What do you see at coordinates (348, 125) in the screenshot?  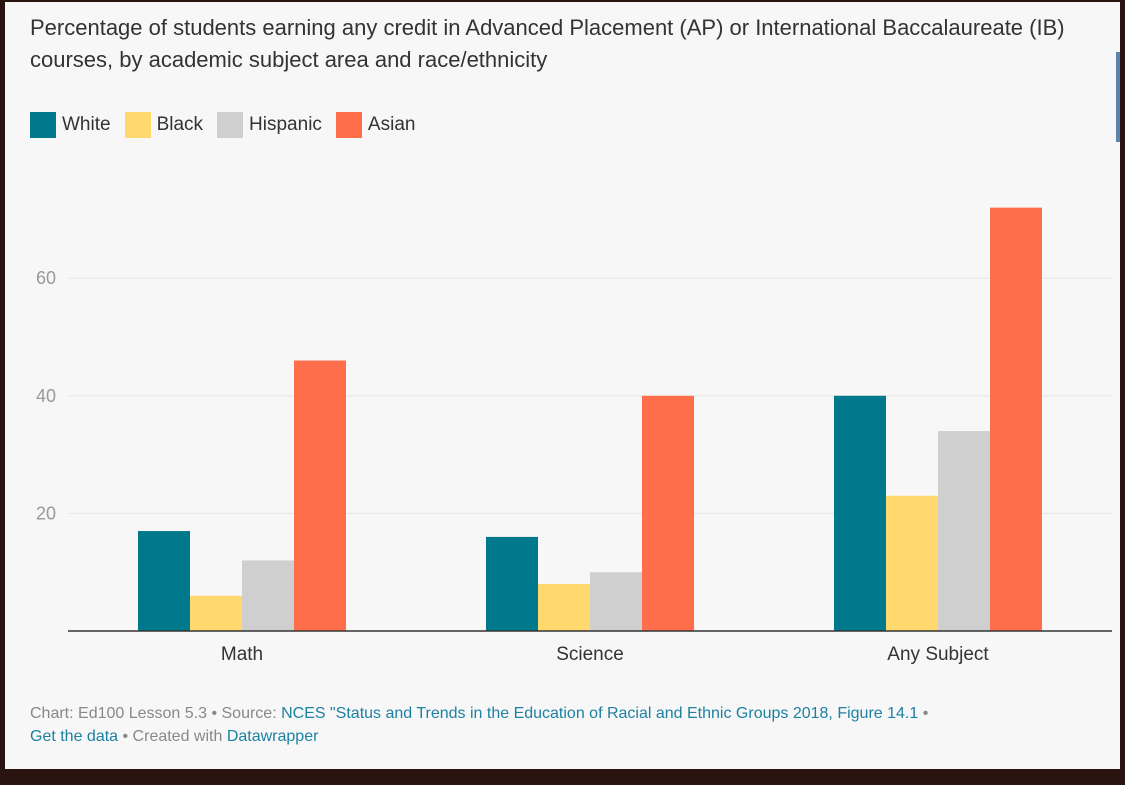 I see `legend-swatch-asian` at bounding box center [348, 125].